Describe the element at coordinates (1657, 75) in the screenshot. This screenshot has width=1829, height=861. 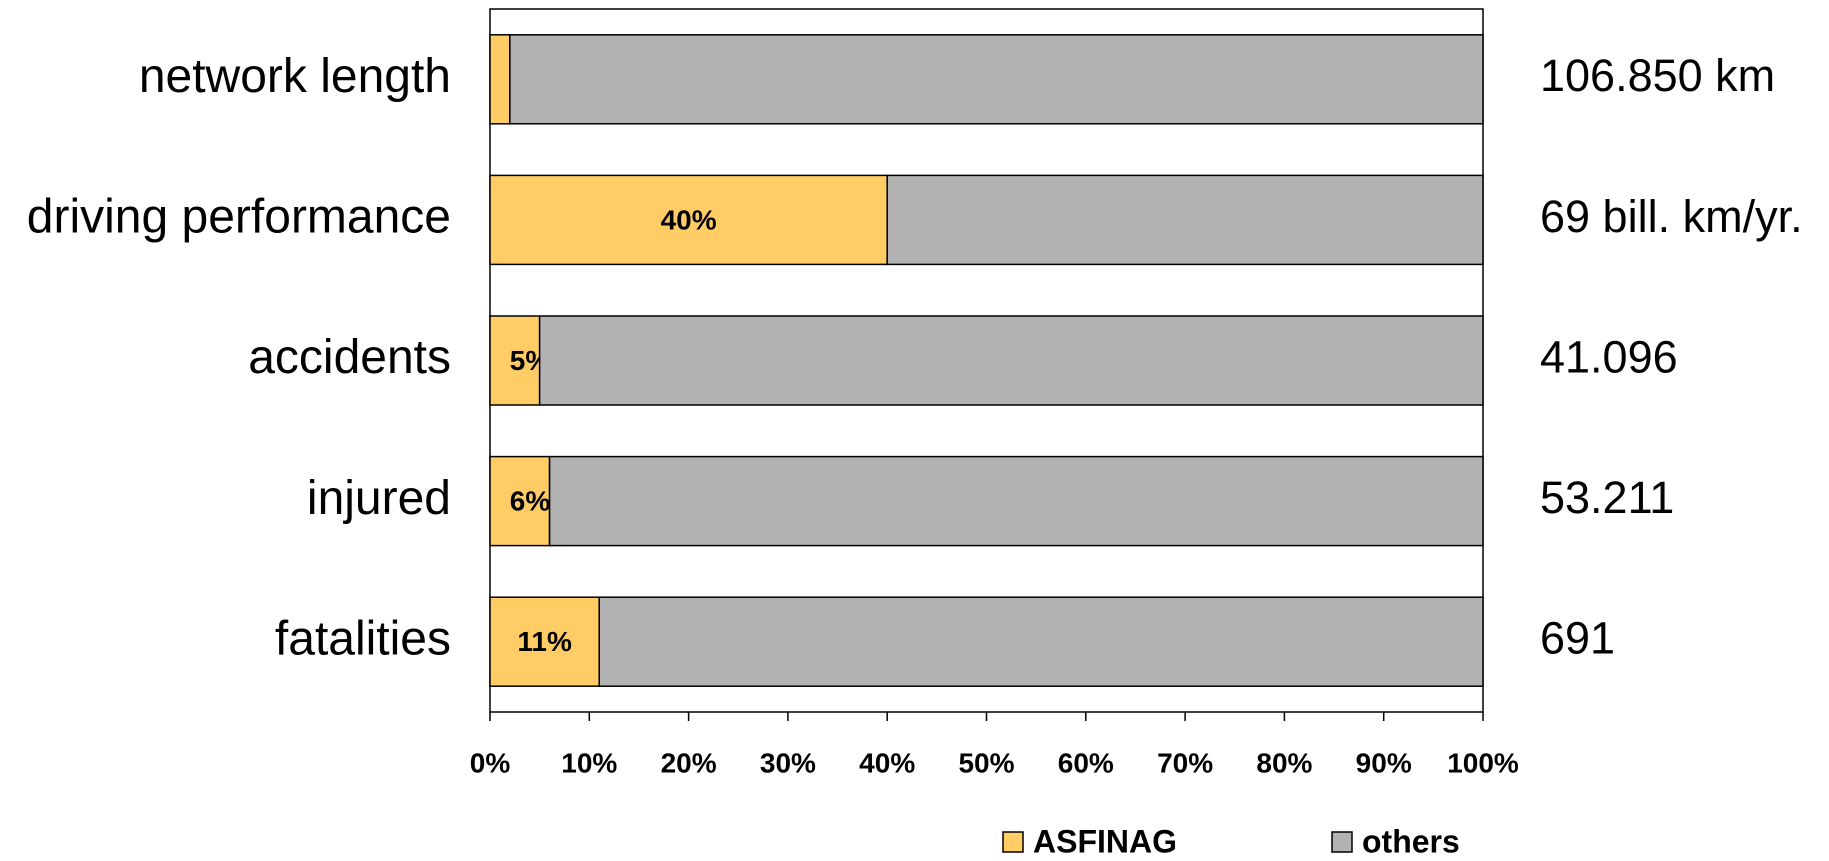
I see `total-label: 106.850 km` at that location.